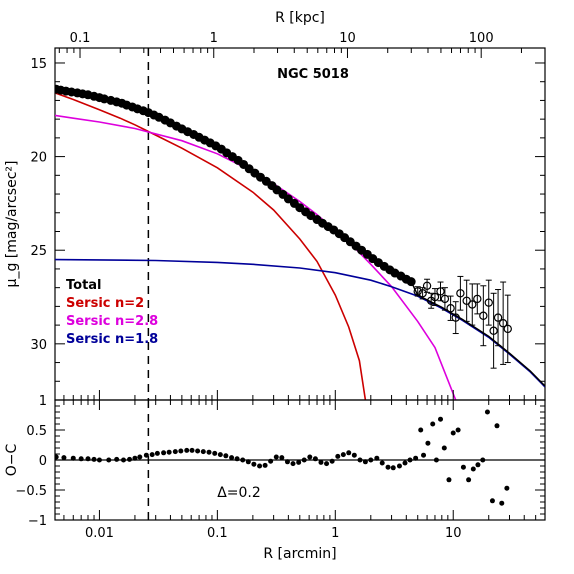 This screenshot has height=574, width=574. What do you see at coordinates (36, 431) in the screenshot?
I see `residual-y-tick-label: 0.5` at bounding box center [36, 431].